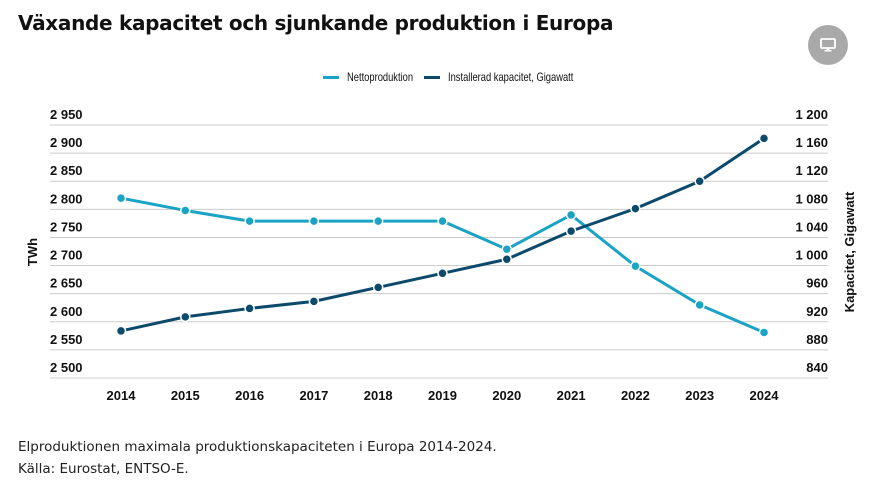 The height and width of the screenshot is (485, 892). What do you see at coordinates (817, 283) in the screenshot?
I see `y-right-tick-label: 960` at bounding box center [817, 283].